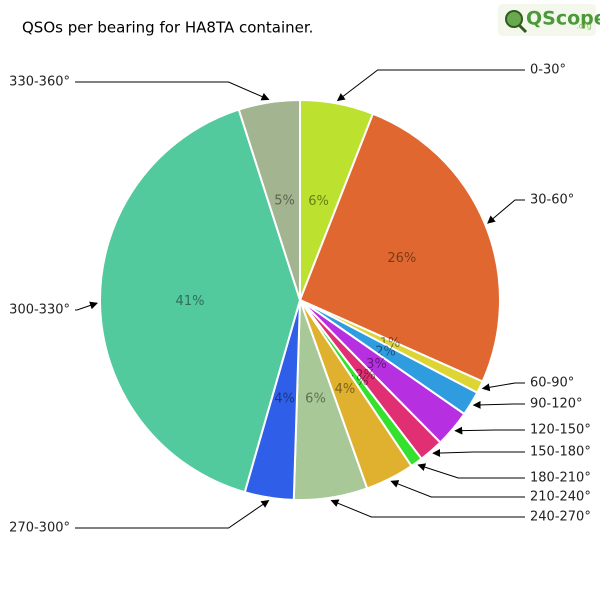  Describe the element at coordinates (556, 404) in the screenshot. I see `category-label: 90-120°` at that location.